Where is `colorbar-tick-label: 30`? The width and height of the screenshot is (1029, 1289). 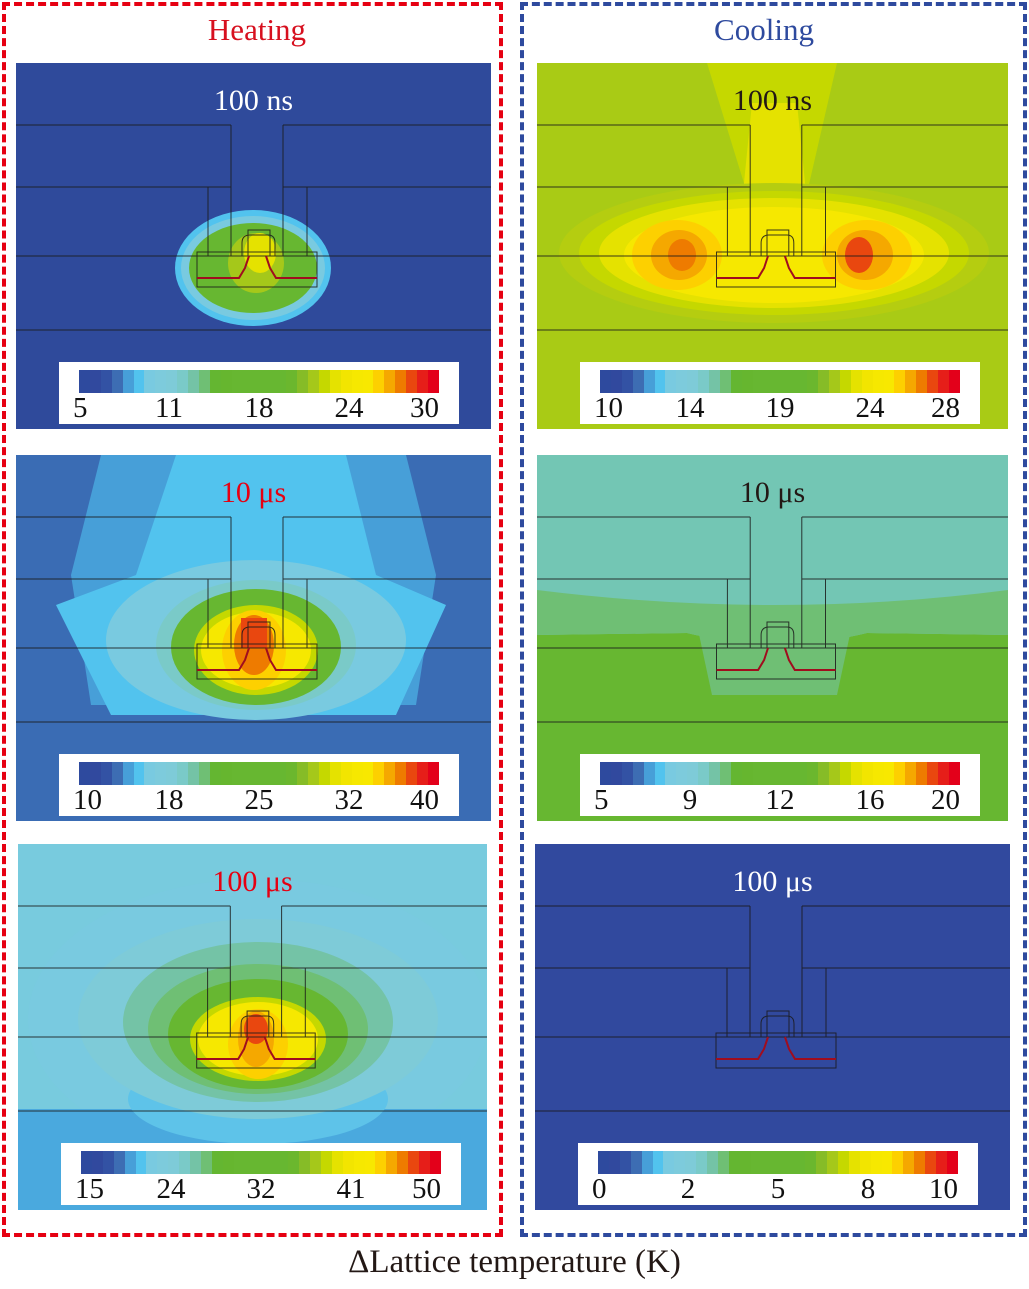 colorbar-tick-label: 30 is located at coordinates (424, 408).